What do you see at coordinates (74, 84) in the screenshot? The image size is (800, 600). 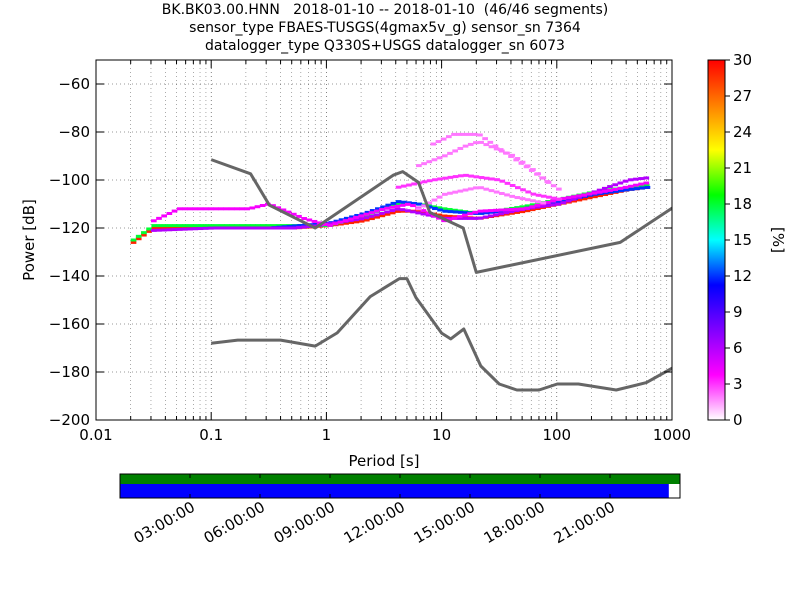 I see `y-tick-label: −60` at bounding box center [74, 84].